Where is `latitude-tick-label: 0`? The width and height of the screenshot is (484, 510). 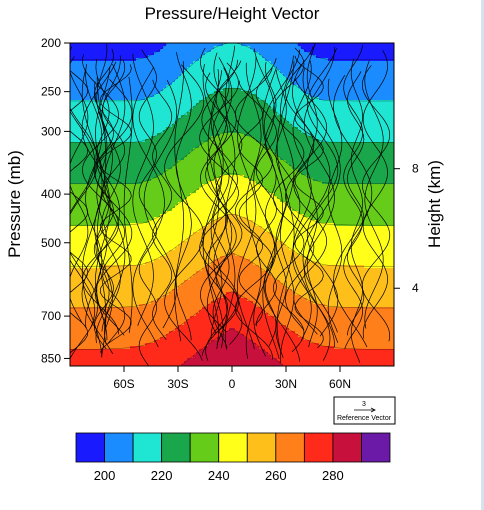 latitude-tick-label: 0 is located at coordinates (232, 384).